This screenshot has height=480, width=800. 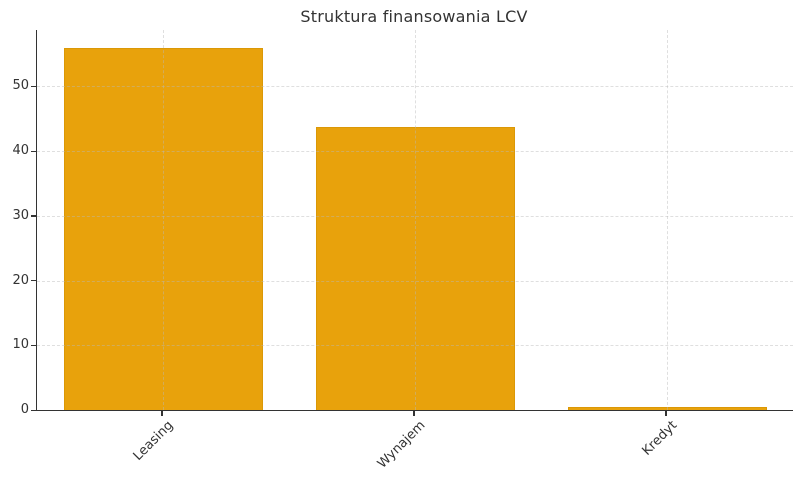 What do you see at coordinates (20, 215) in the screenshot?
I see `y-axis-tick-label: 30` at bounding box center [20, 215].